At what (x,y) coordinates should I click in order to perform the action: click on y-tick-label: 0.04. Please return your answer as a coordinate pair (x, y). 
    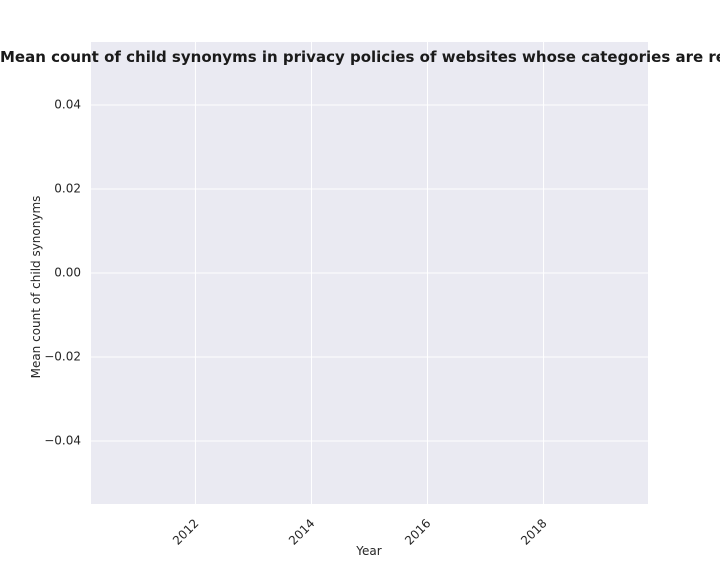
    Looking at the image, I should click on (67, 105).